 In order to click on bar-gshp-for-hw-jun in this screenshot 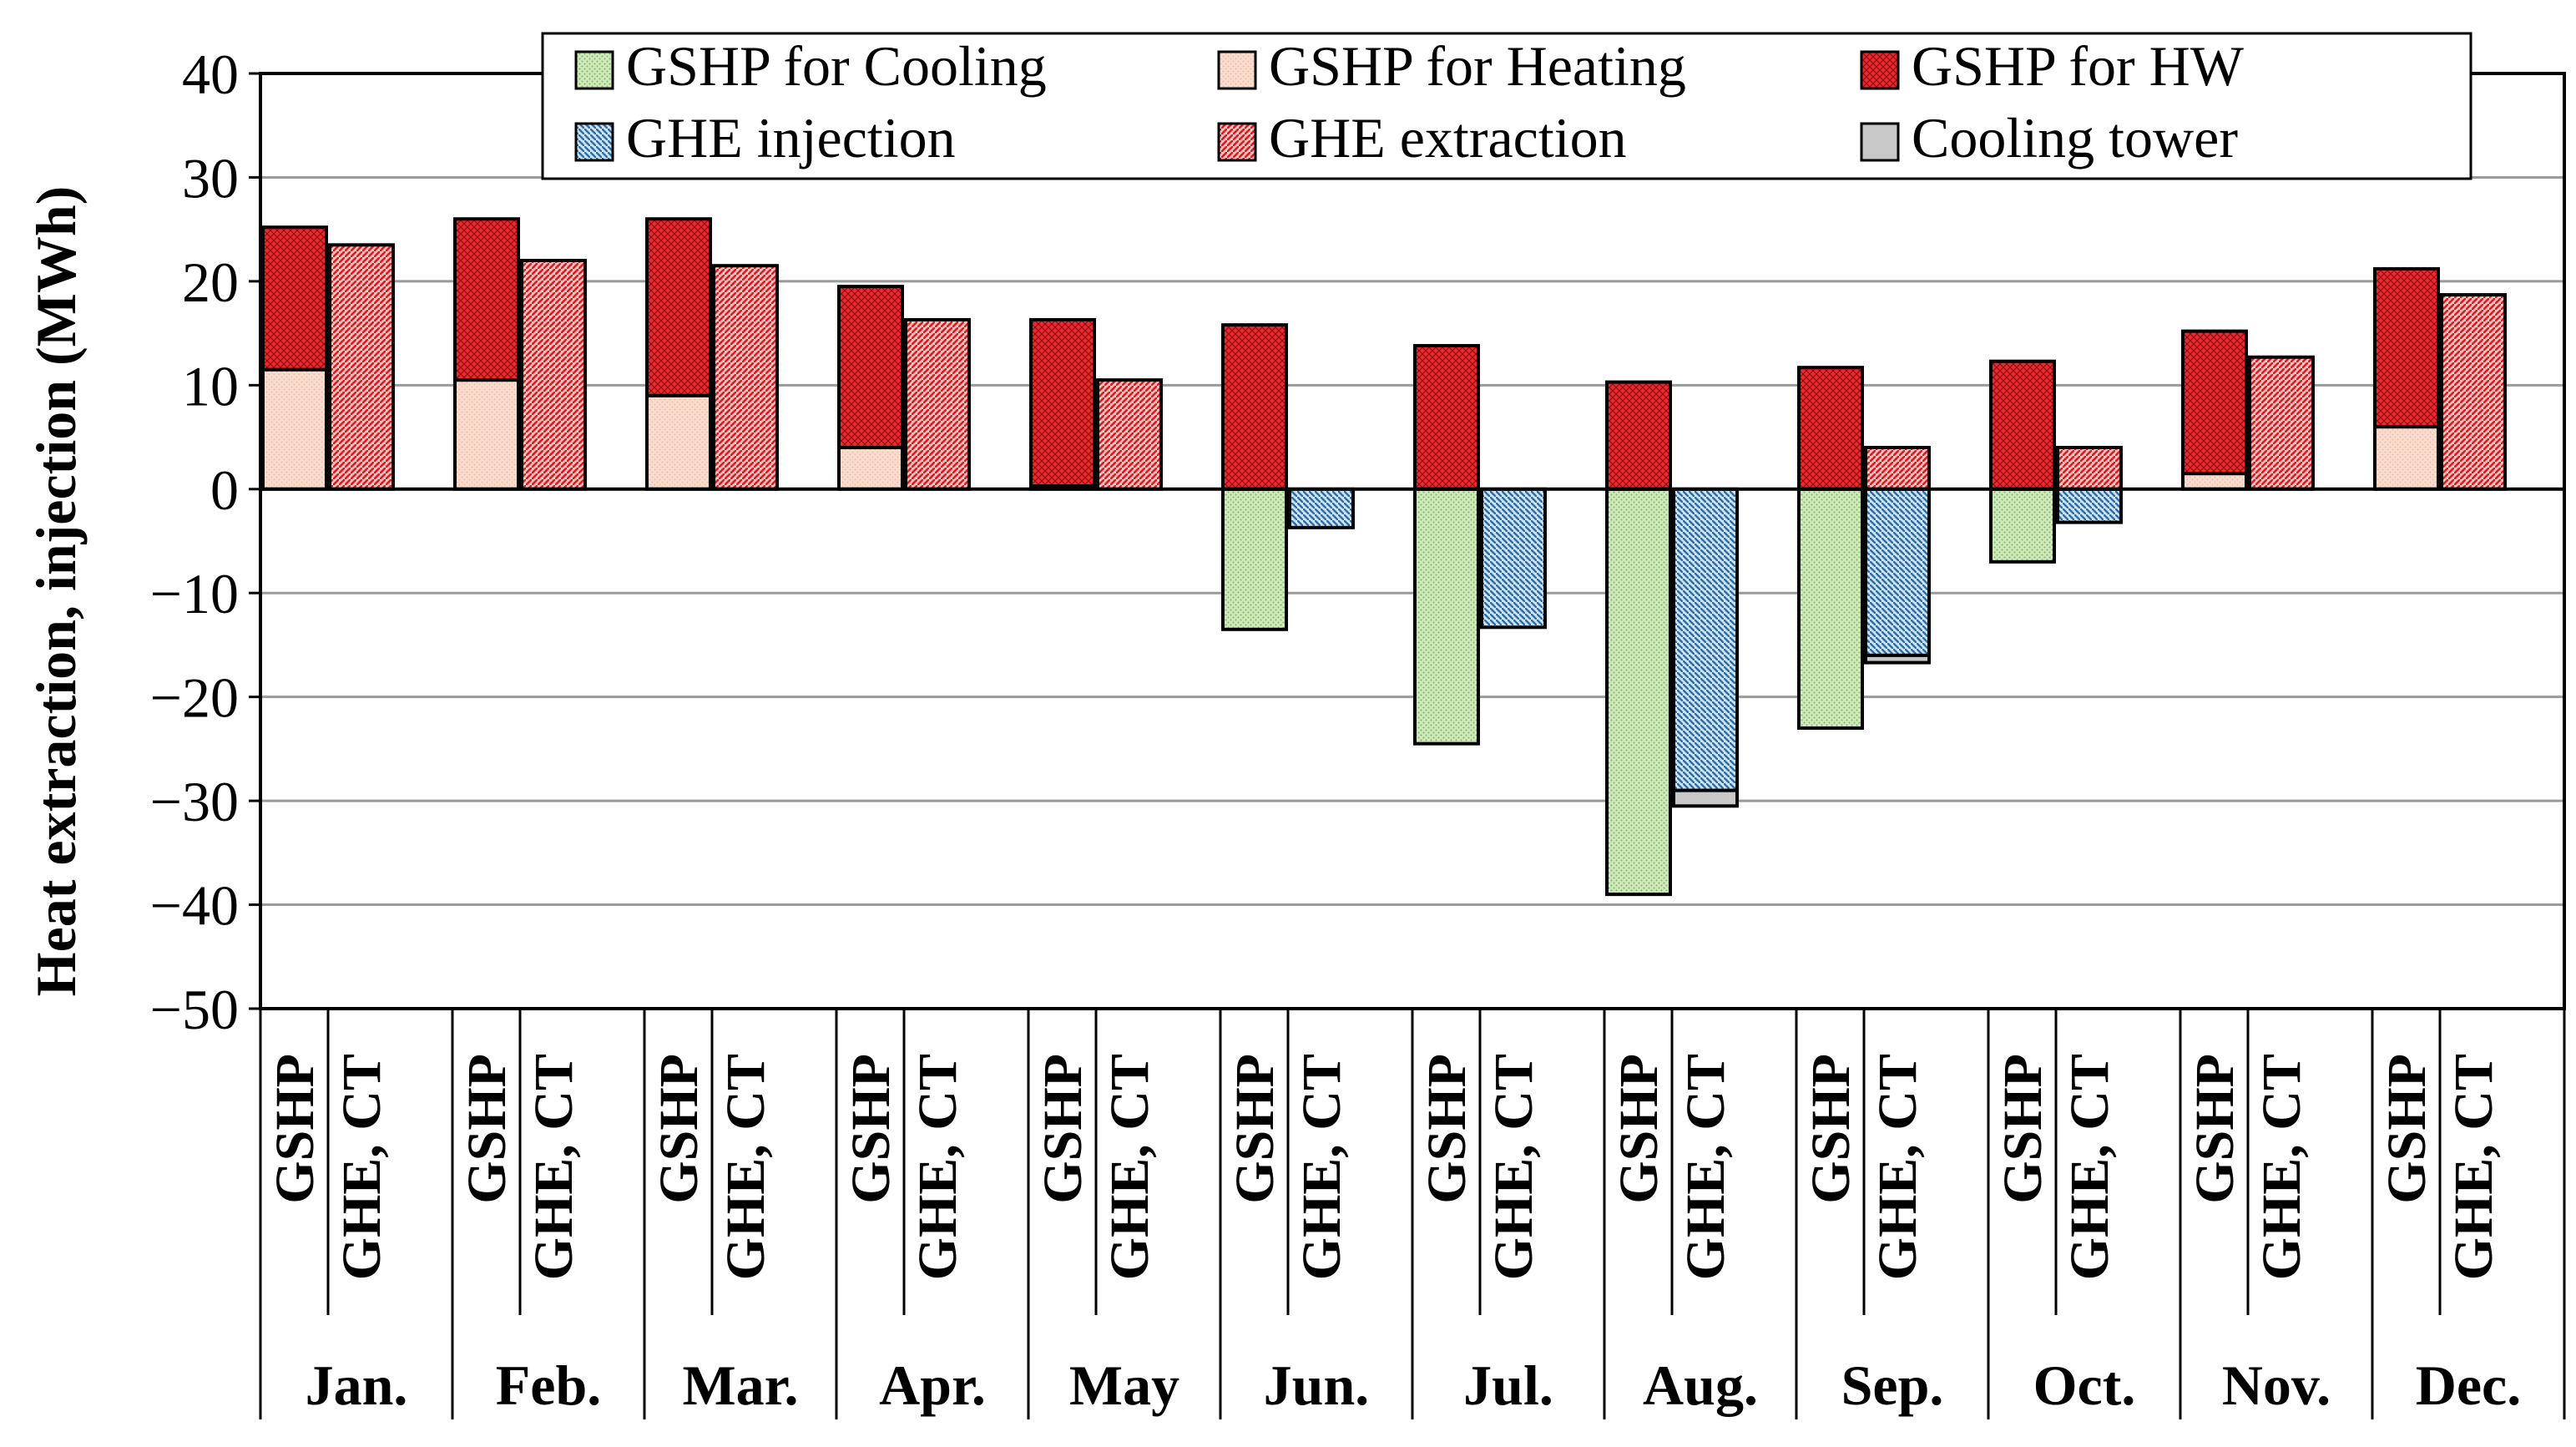, I will do `click(1254, 407)`.